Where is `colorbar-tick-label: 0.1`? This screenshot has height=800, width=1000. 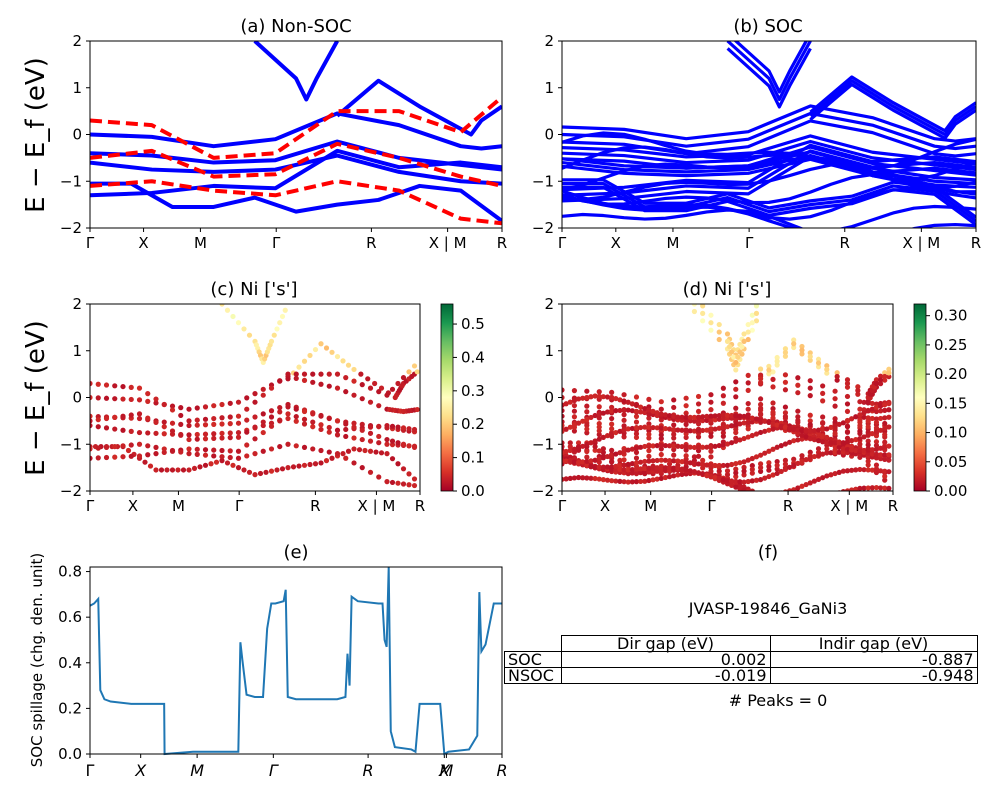 colorbar-tick-label: 0.1 is located at coordinates (473, 458).